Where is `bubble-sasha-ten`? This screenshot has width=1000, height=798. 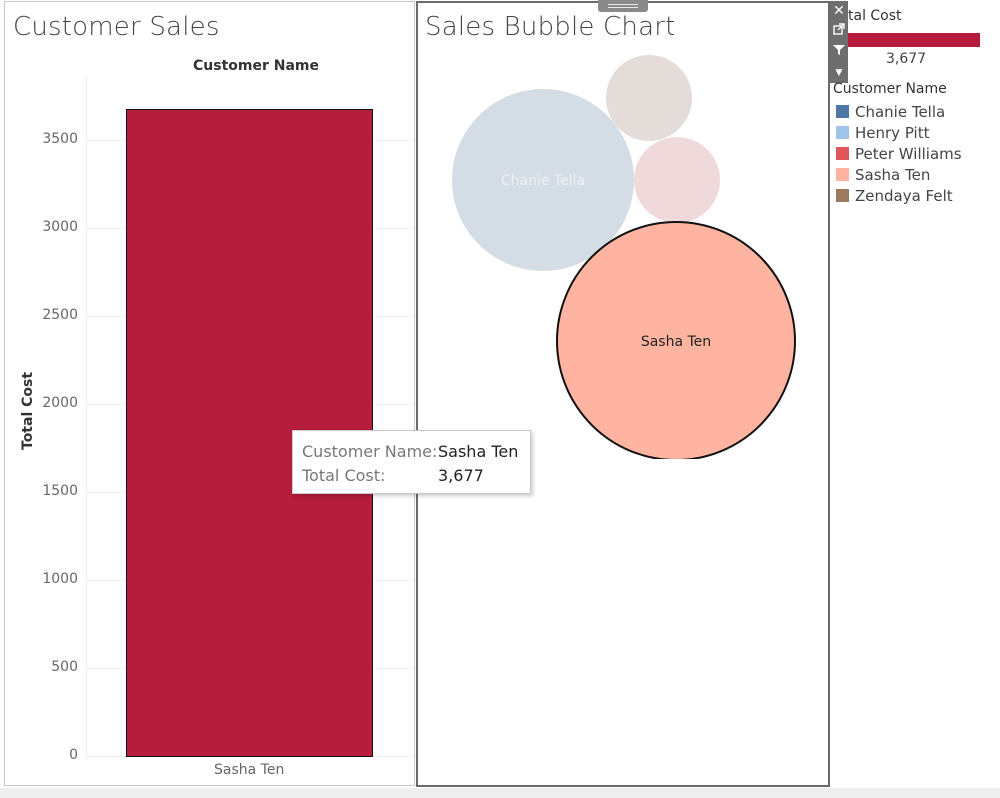
bubble-sasha-ten is located at coordinates (676, 340).